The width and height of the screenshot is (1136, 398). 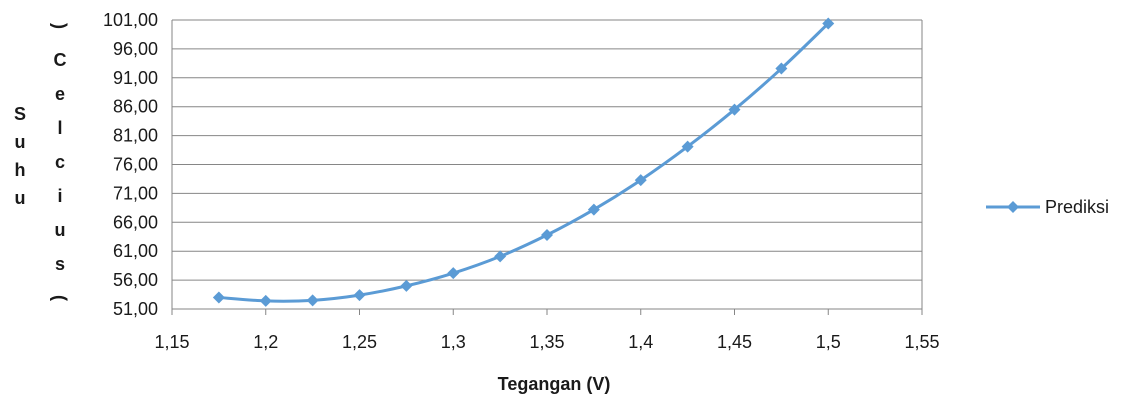 I want to click on legend-label: Prediksi, so click(x=1077, y=207).